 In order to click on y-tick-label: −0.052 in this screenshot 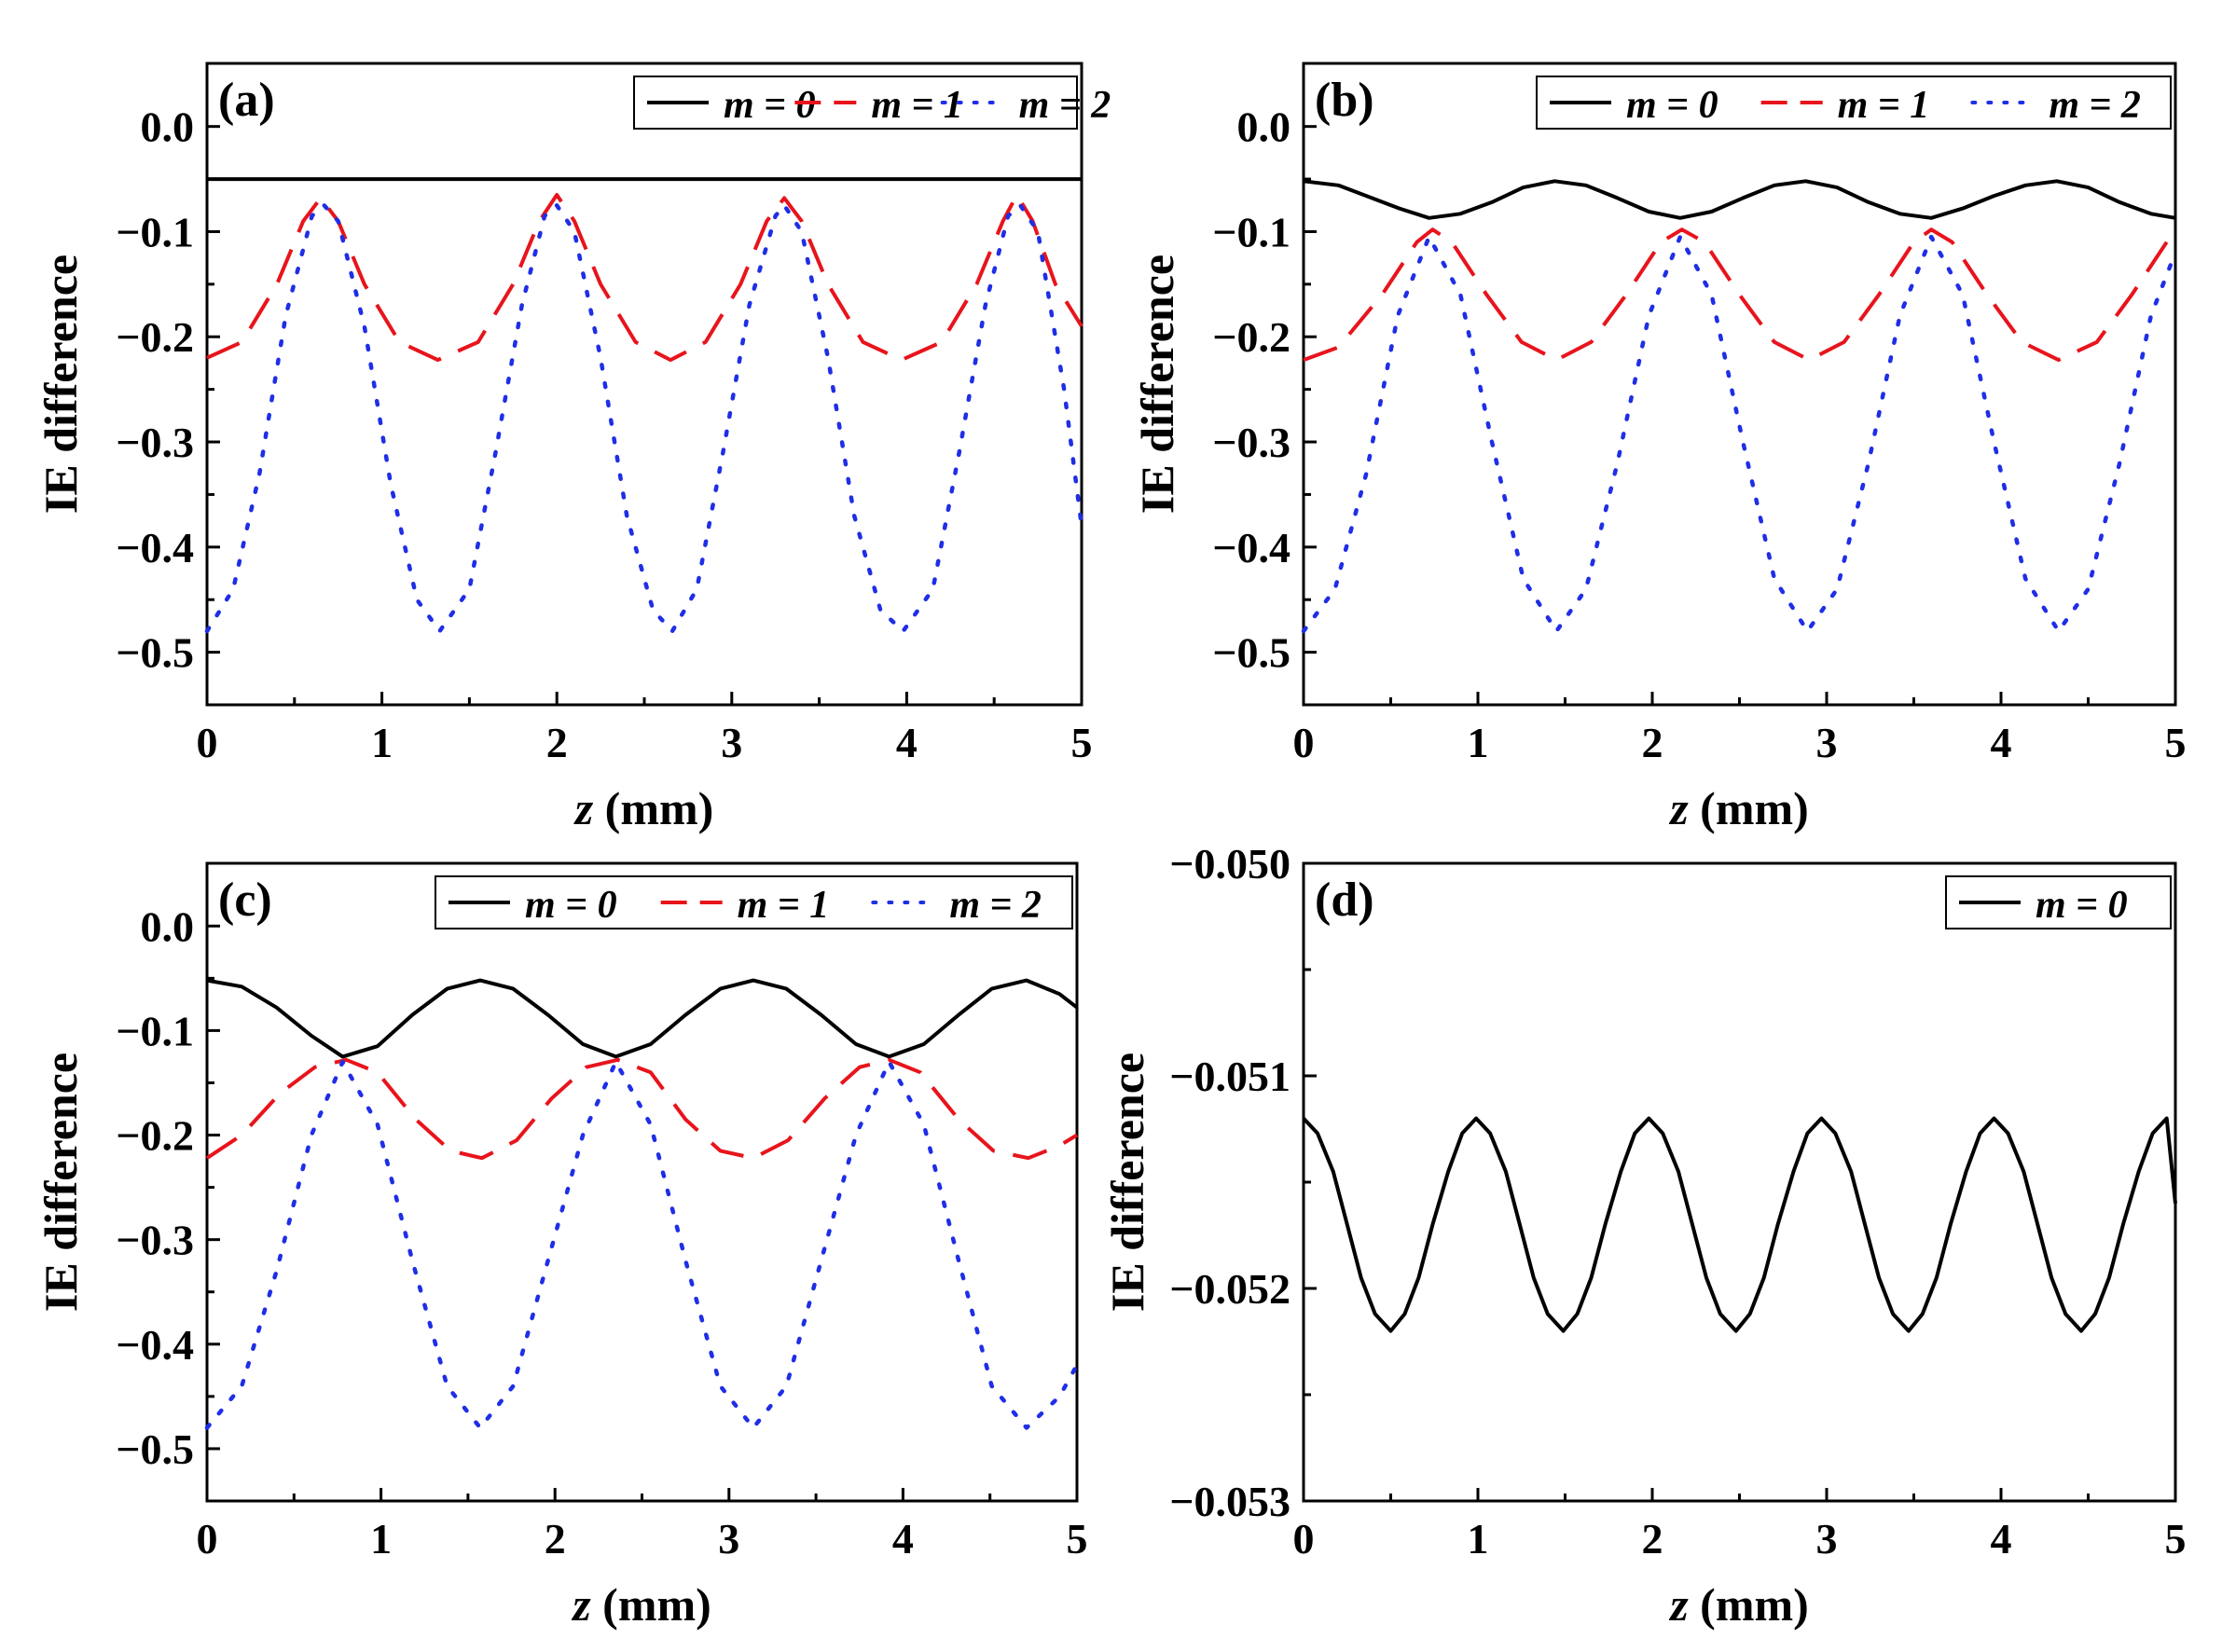, I will do `click(1229, 1289)`.